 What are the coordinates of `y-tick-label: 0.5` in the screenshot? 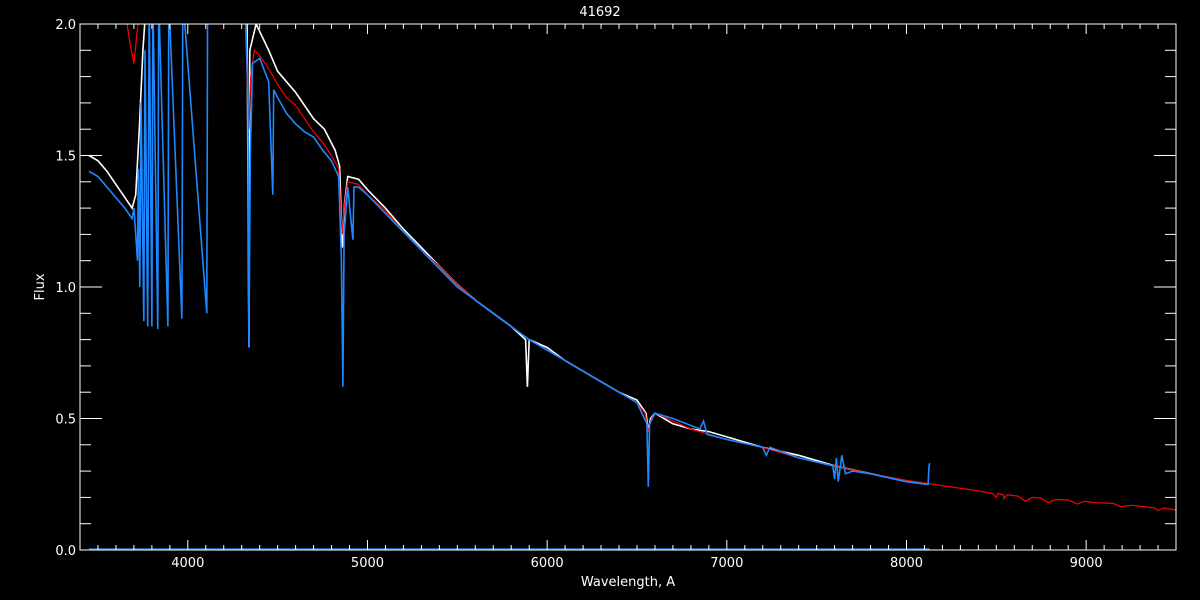 It's located at (65, 420).